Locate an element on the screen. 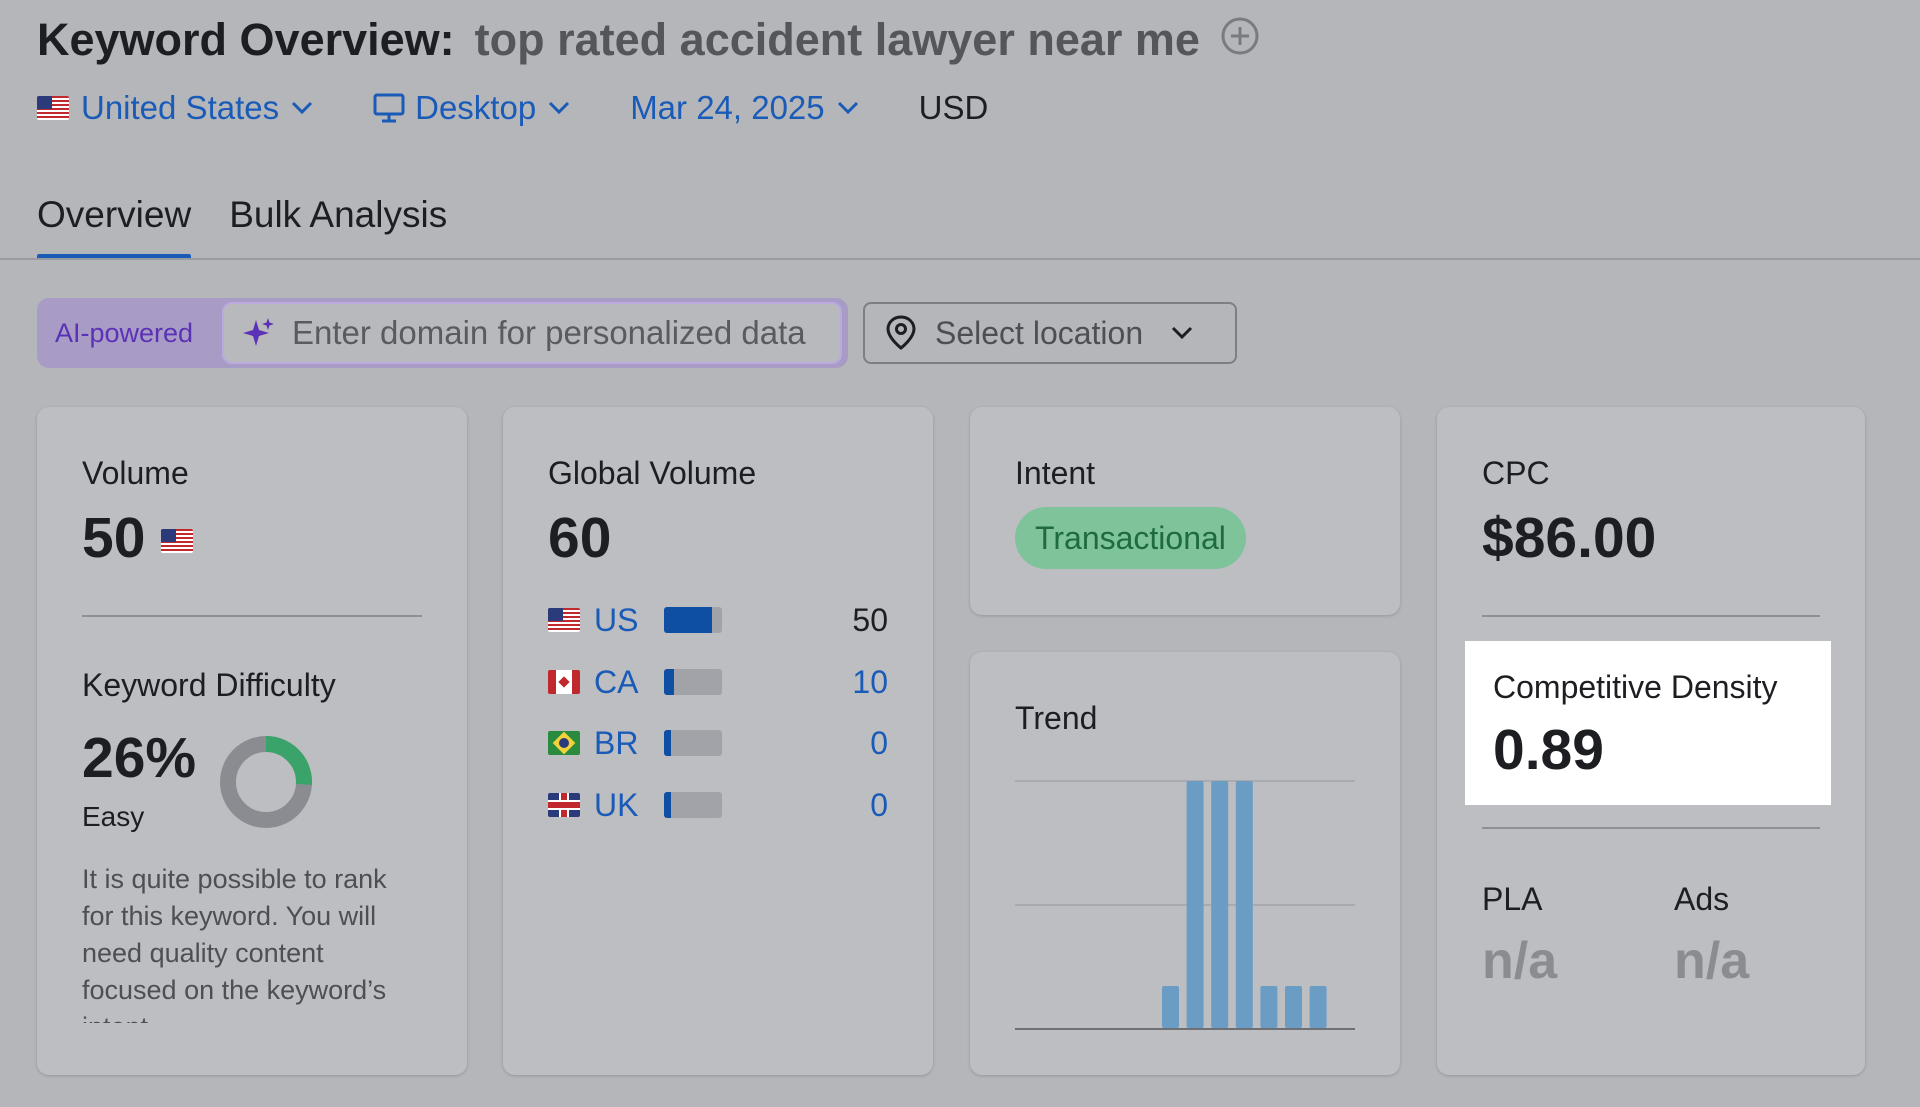  cpc-value: $86.00 is located at coordinates (1569, 538).